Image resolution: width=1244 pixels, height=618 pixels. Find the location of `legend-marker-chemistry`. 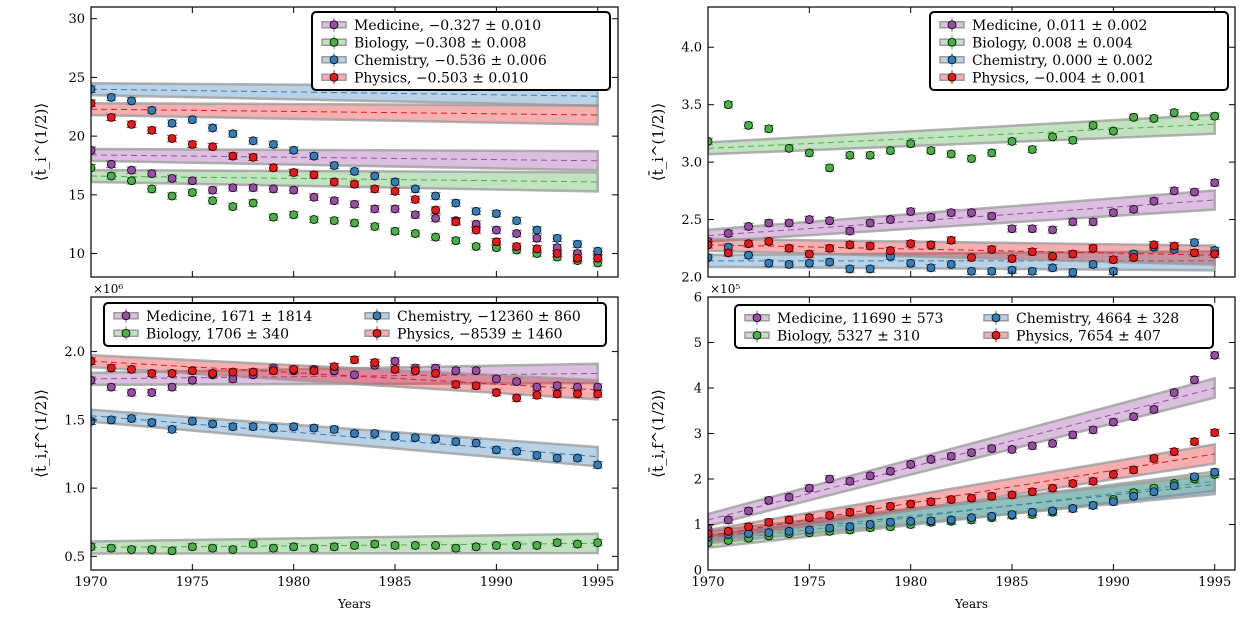

legend-marker-chemistry is located at coordinates (334, 60).